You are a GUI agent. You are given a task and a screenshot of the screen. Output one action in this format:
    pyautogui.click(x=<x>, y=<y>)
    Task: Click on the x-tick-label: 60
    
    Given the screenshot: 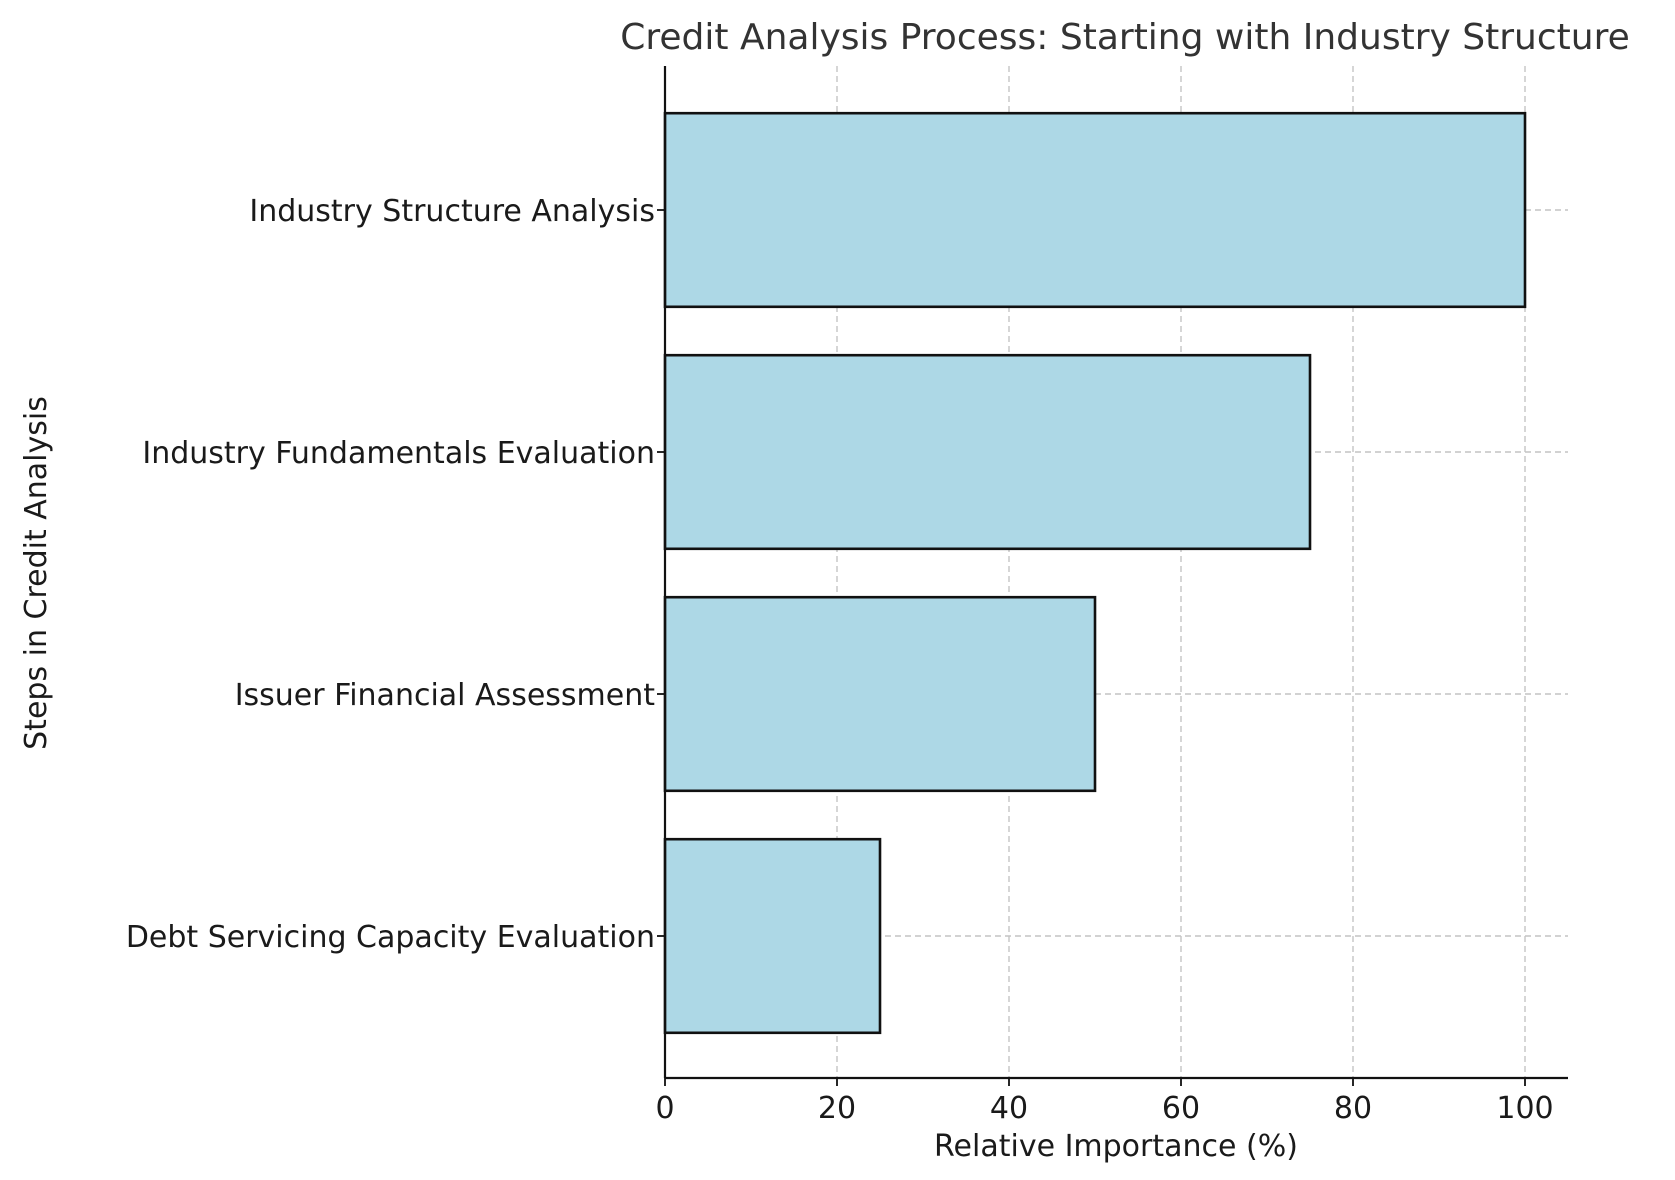 What is the action you would take?
    pyautogui.click(x=1181, y=1108)
    